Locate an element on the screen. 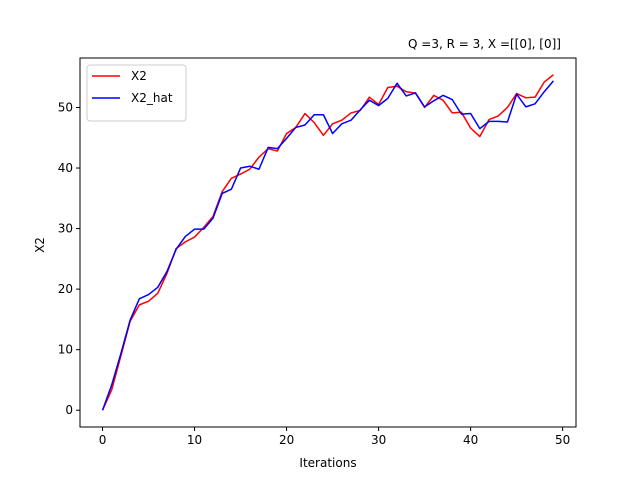 This screenshot has width=640, height=480. x-axis: 0 10 20 30 40 50 is located at coordinates (334, 437).